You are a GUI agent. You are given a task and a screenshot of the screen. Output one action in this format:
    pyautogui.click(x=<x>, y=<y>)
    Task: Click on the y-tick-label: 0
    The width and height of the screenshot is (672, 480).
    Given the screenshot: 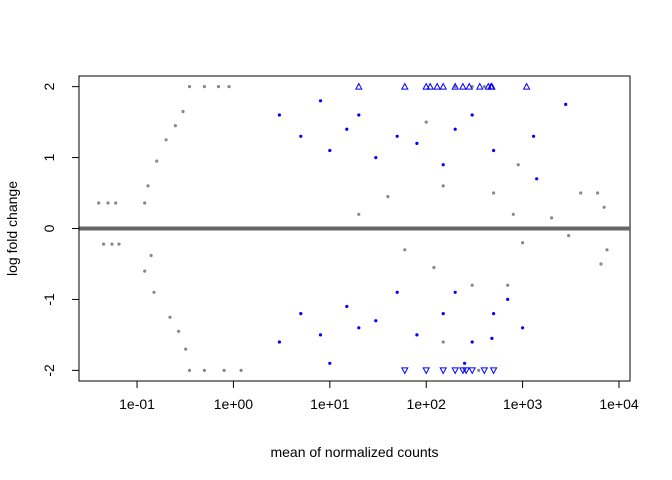 What is the action you would take?
    pyautogui.click(x=49, y=228)
    